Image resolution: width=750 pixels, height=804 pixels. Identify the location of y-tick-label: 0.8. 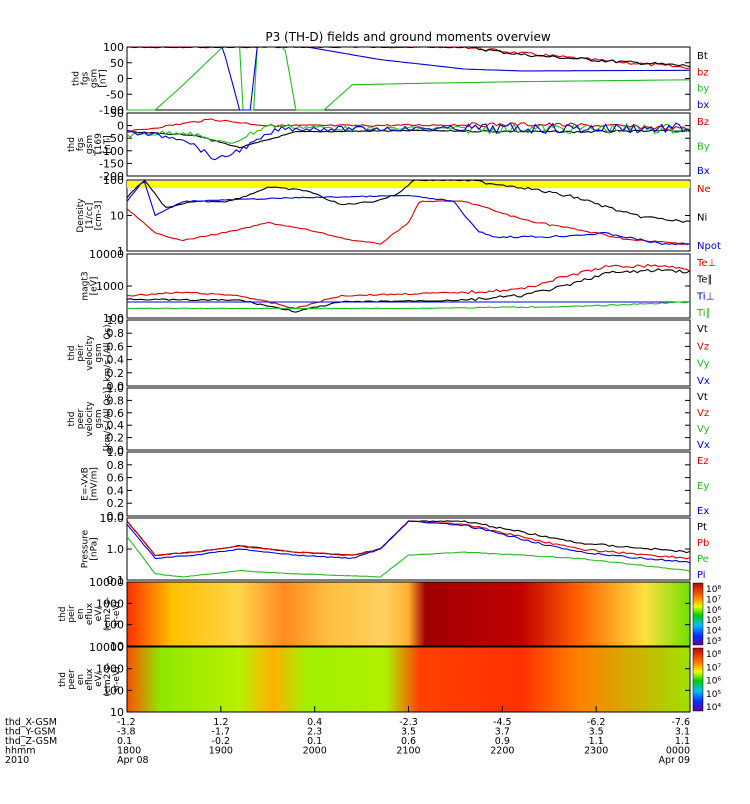
(116, 400).